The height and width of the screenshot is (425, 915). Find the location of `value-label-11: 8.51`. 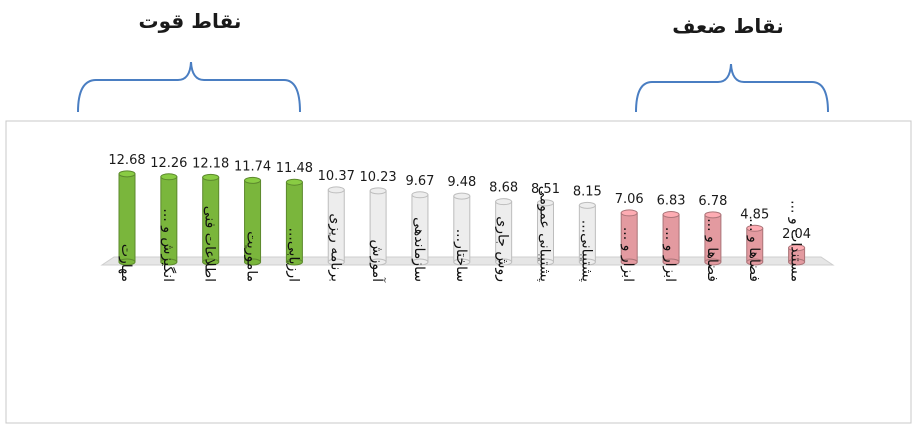

value-label-11: 8.51 is located at coordinates (545, 189).